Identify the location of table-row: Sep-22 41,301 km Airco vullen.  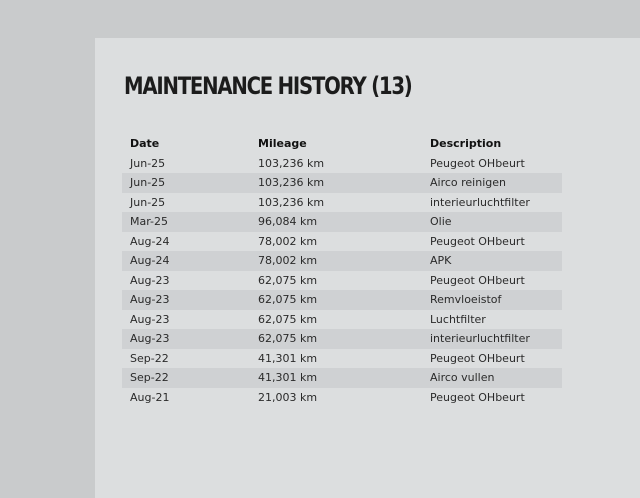
(342, 378).